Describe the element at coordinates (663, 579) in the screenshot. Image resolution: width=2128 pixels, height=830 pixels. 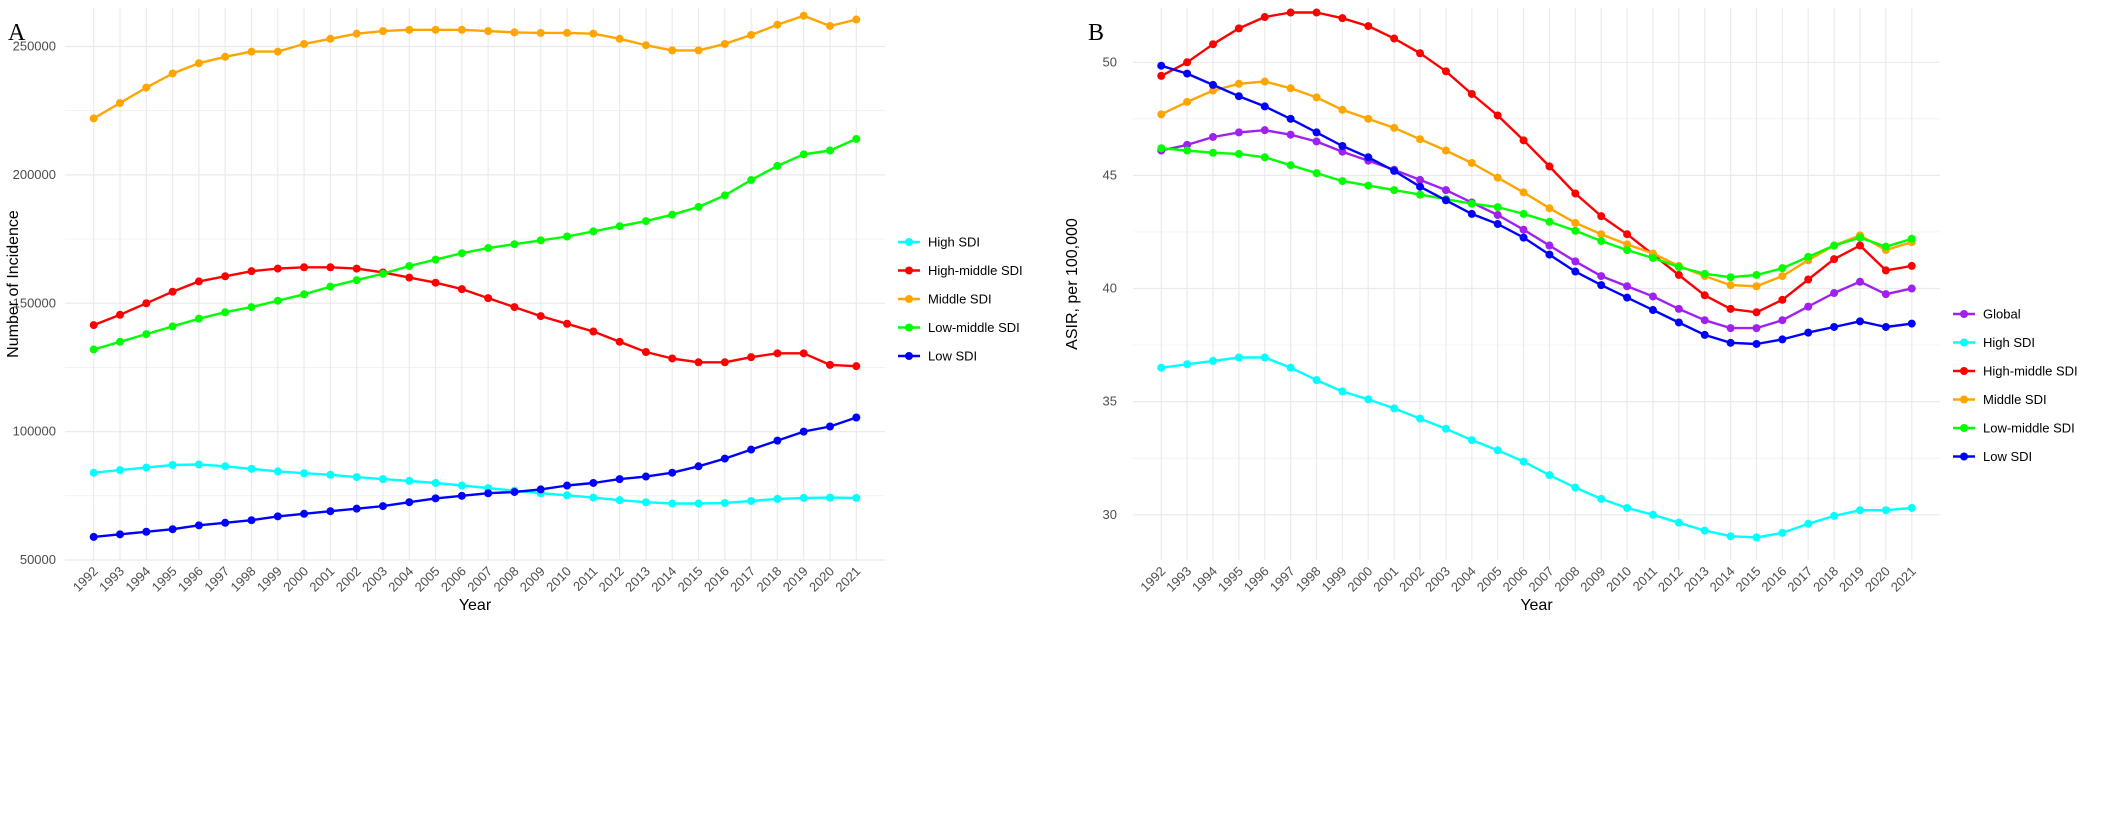
I see `x-tick-label: 2014` at that location.